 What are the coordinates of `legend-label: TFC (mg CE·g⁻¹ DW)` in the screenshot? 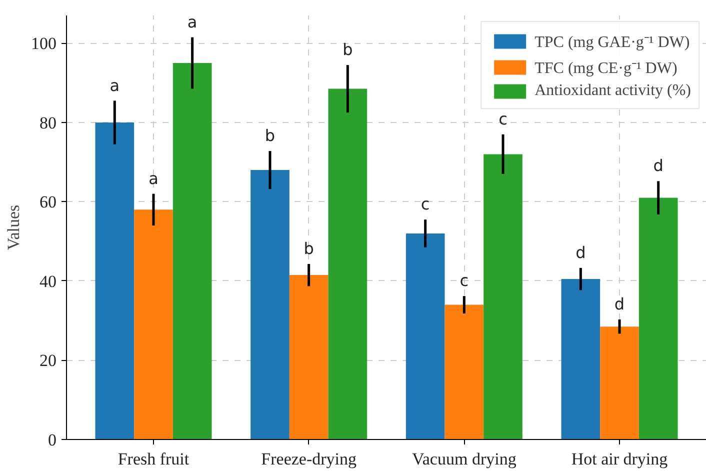 It's located at (606, 68).